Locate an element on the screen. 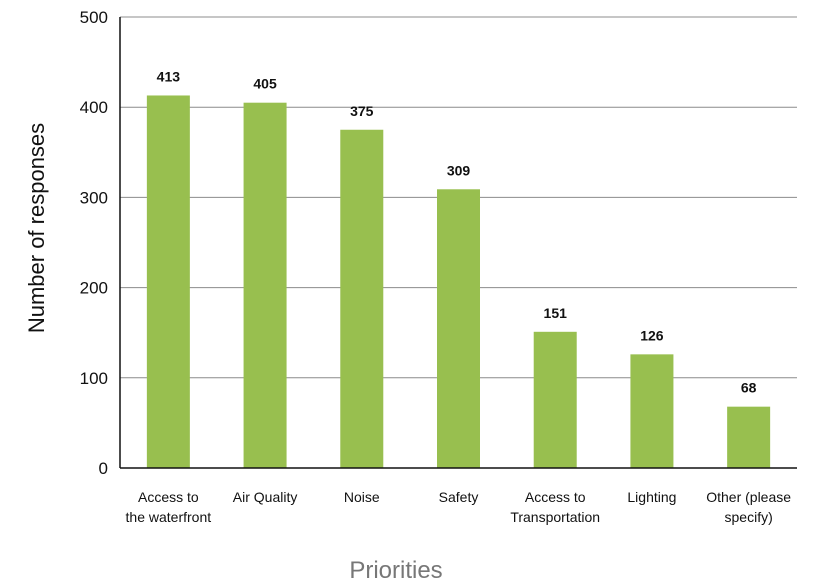 The height and width of the screenshot is (585, 814). y-tick-label: 0 is located at coordinates (103, 468).